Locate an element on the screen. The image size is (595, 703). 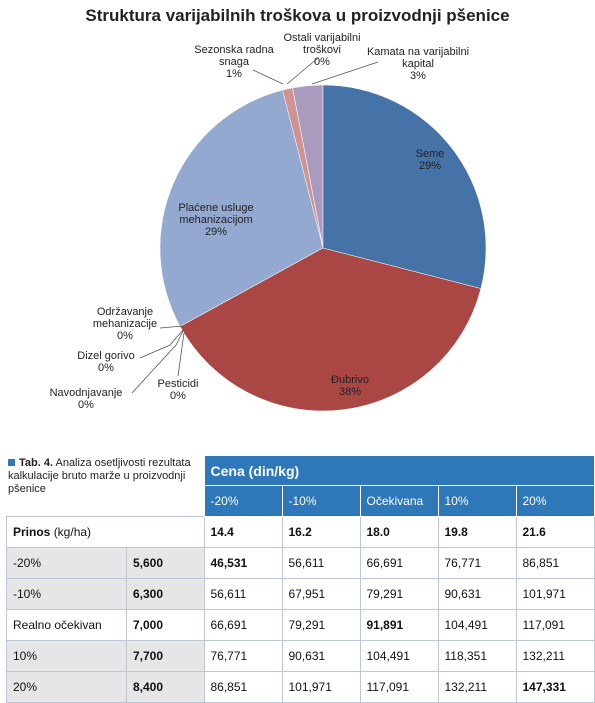
slice-label: Sezonska radna snaga 1% is located at coordinates (234, 62).